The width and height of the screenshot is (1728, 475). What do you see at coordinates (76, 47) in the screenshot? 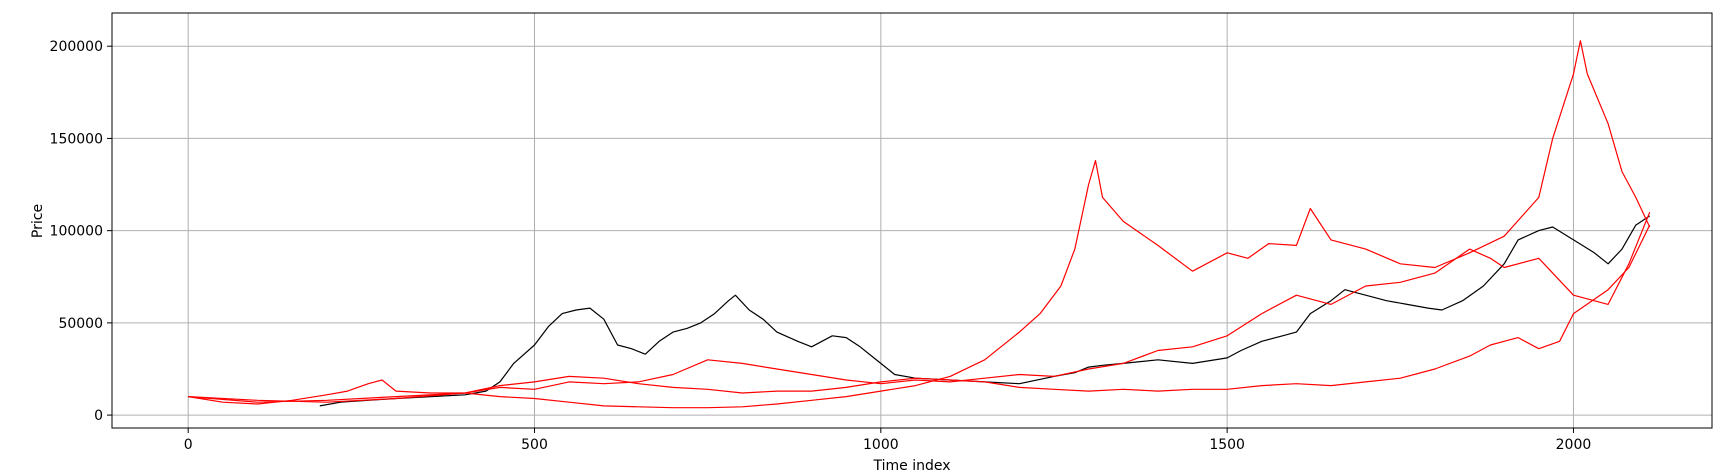
I see `y-tick-label: 200000` at bounding box center [76, 47].